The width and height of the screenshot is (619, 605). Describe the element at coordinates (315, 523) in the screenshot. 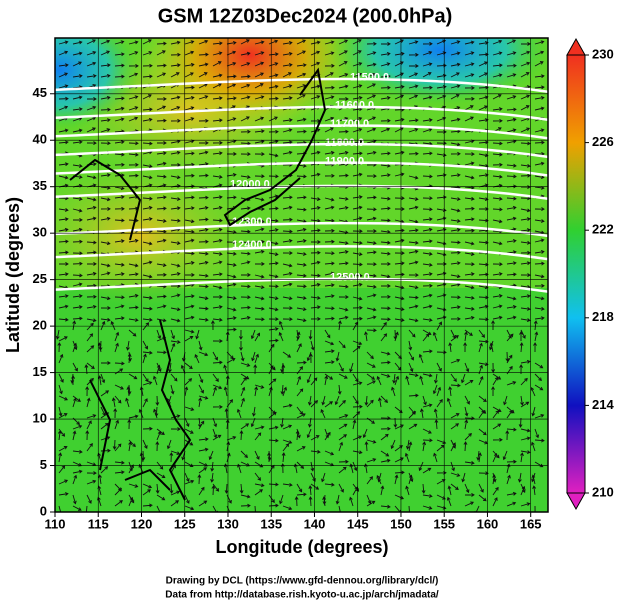

I see `x-tick-label: 140` at that location.